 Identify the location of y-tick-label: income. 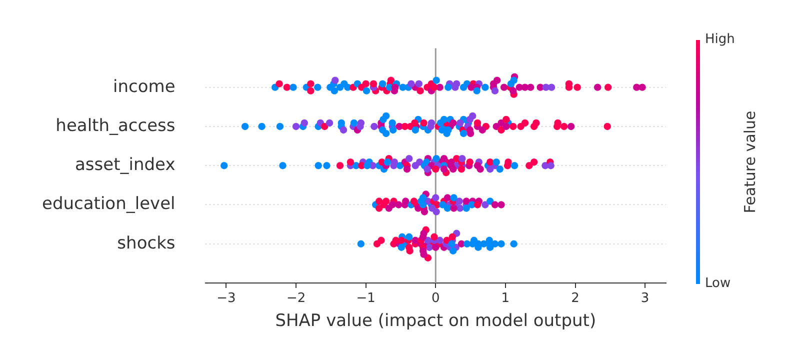
(144, 86).